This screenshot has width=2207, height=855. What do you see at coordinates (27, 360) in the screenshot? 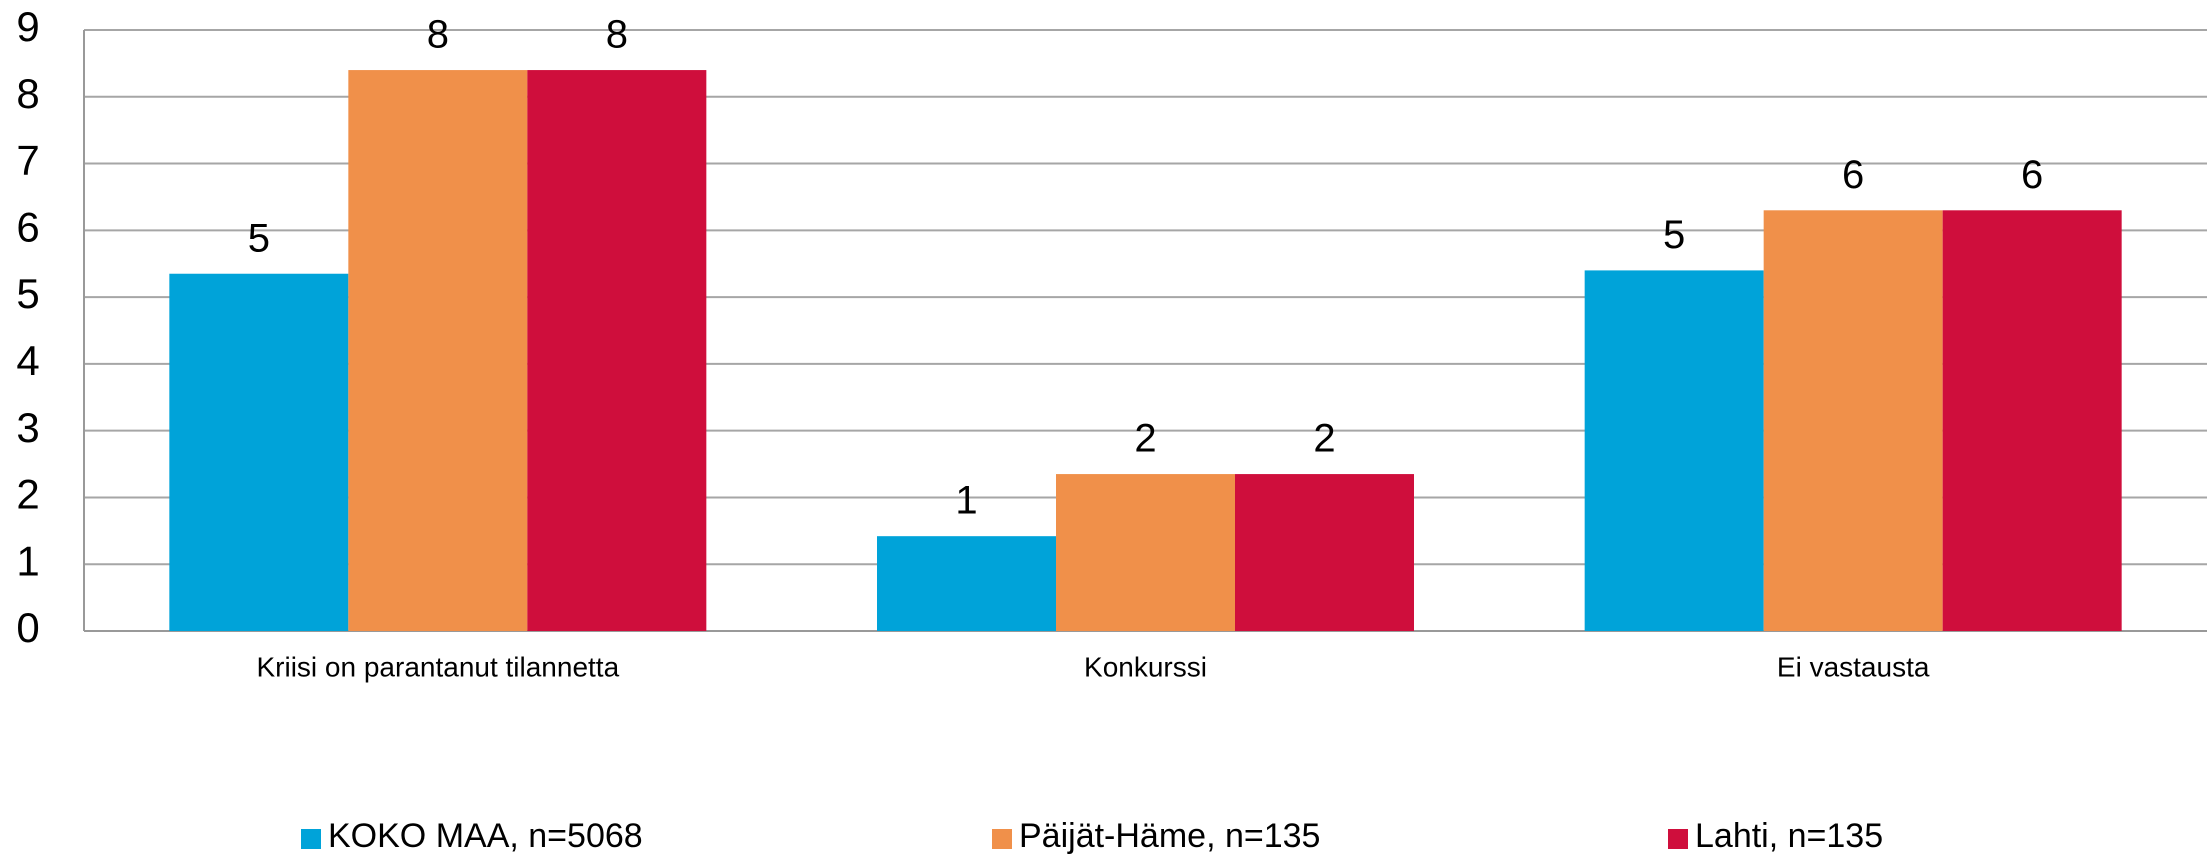
I see `y-tick-label: 4` at bounding box center [27, 360].